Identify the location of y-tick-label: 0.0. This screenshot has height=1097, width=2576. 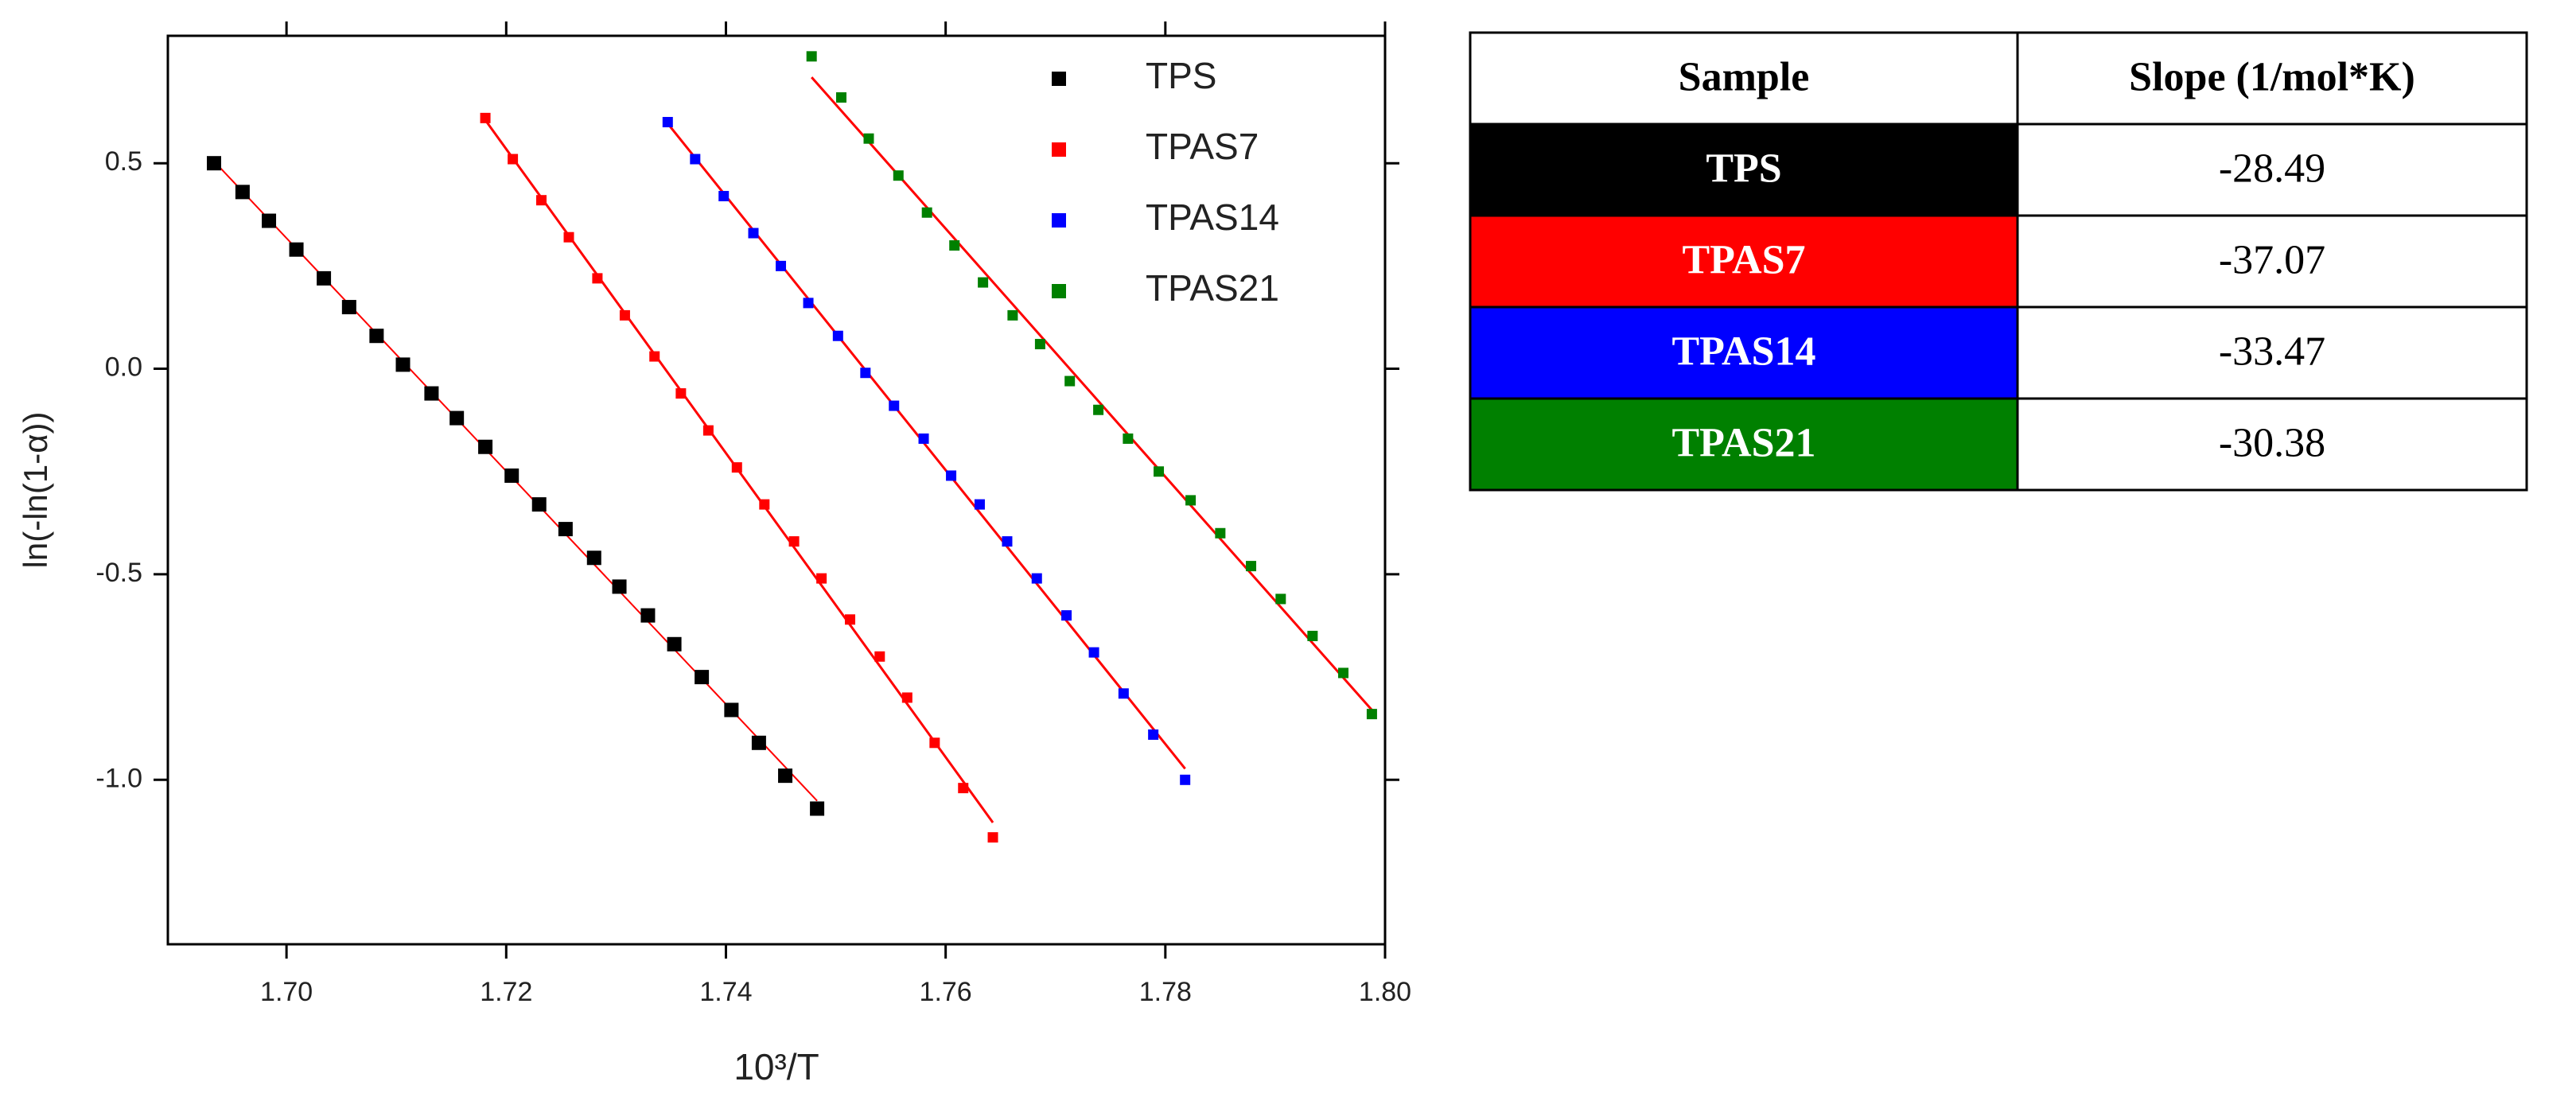
(124, 367).